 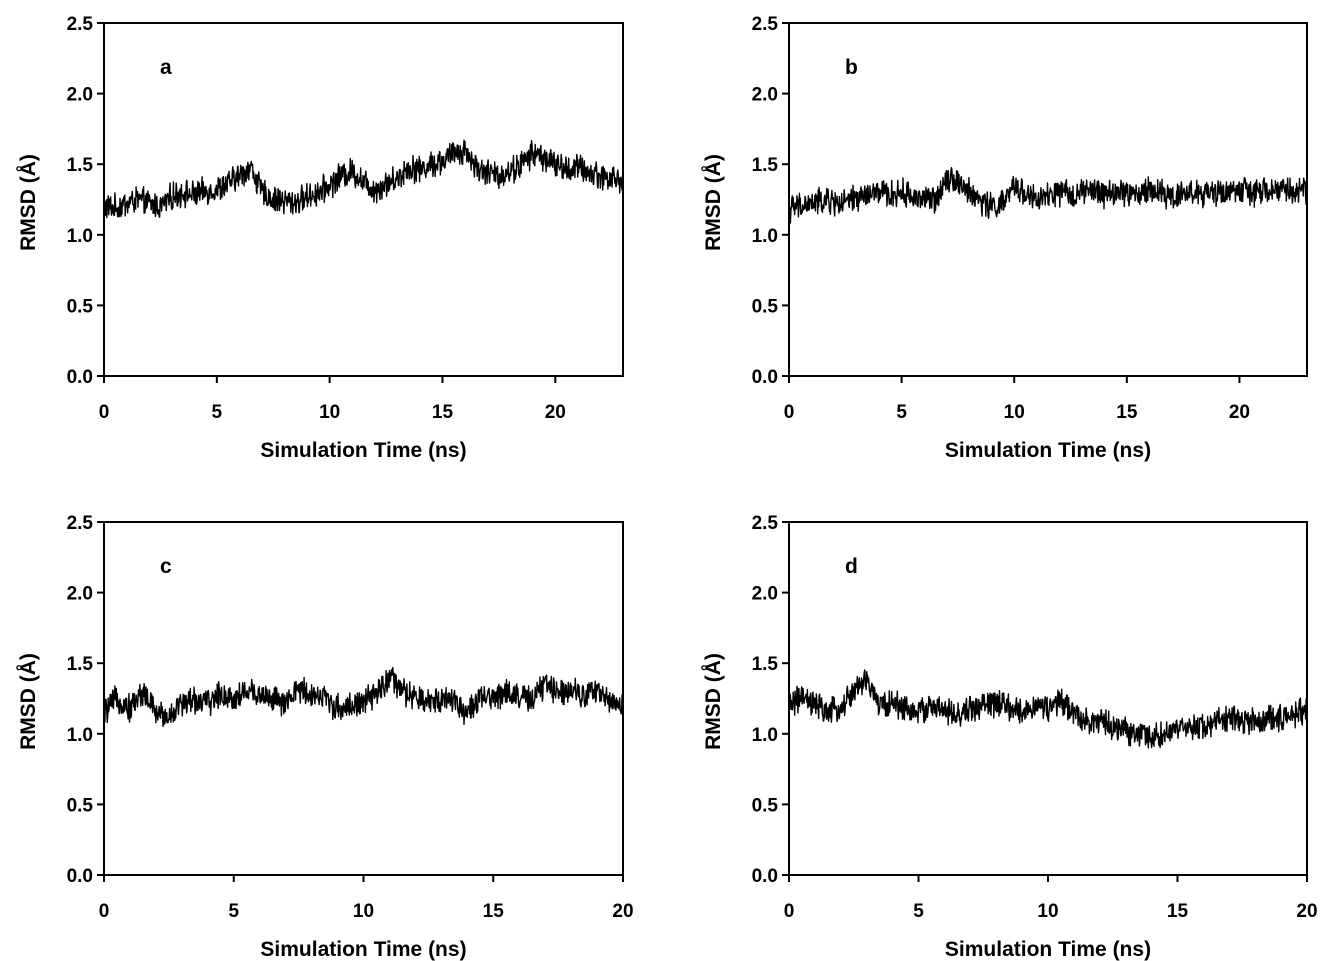 I want to click on panel-label: d, so click(x=851, y=566).